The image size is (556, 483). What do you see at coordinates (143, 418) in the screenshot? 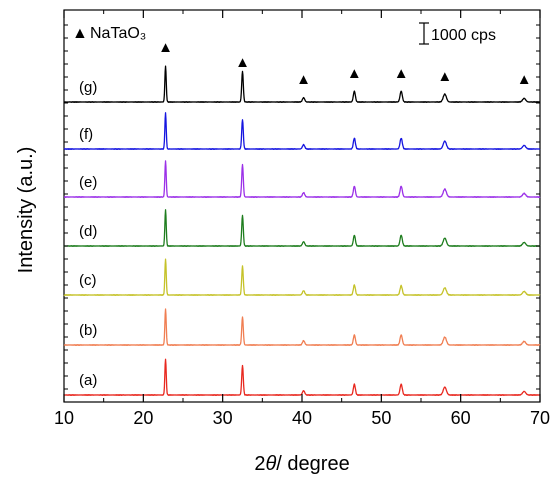
I see `x-tick-label: 20` at bounding box center [143, 418].